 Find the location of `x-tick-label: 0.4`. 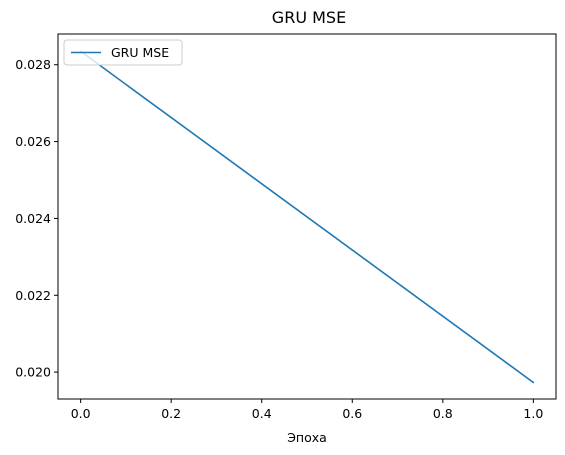

x-tick-label: 0.4 is located at coordinates (262, 413).